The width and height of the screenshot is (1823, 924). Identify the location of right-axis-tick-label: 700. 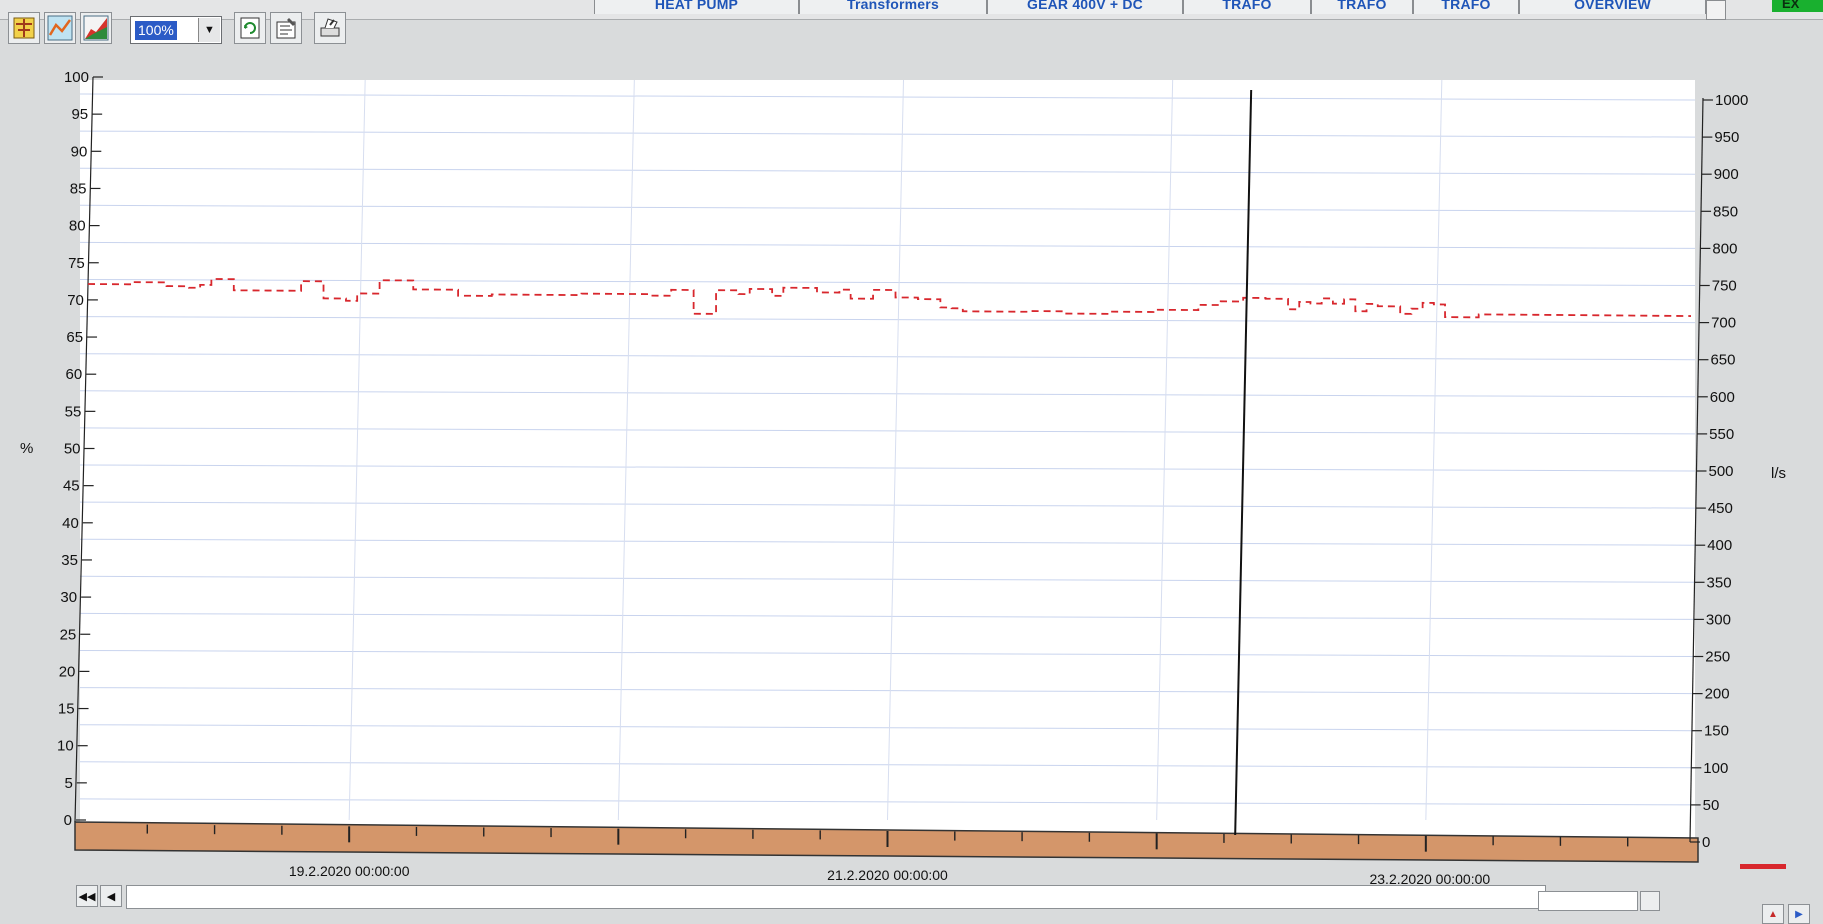
(1723, 323).